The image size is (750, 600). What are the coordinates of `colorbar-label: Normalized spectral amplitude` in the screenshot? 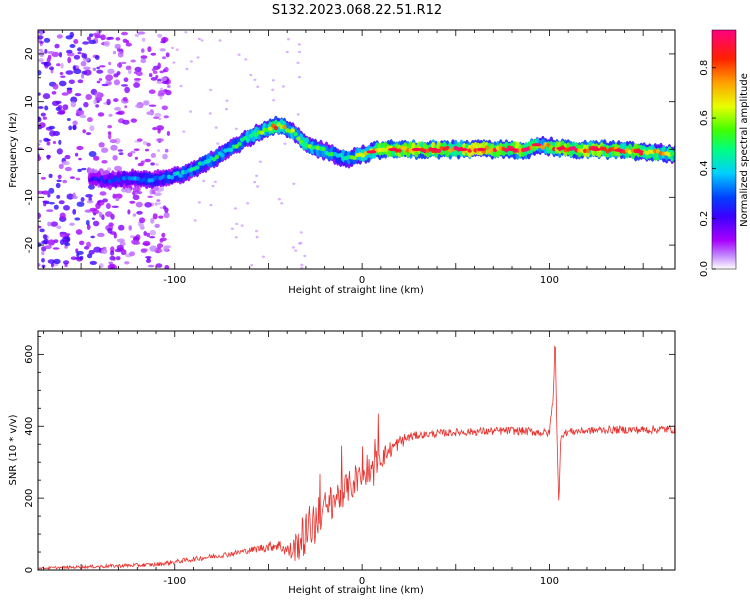 It's located at (744, 150).